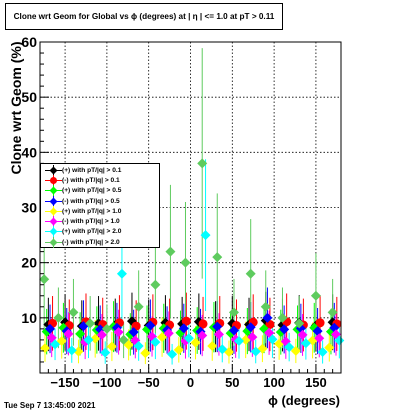 The height and width of the screenshot is (414, 400). I want to click on data-point-s7-p9, so click(185, 262).